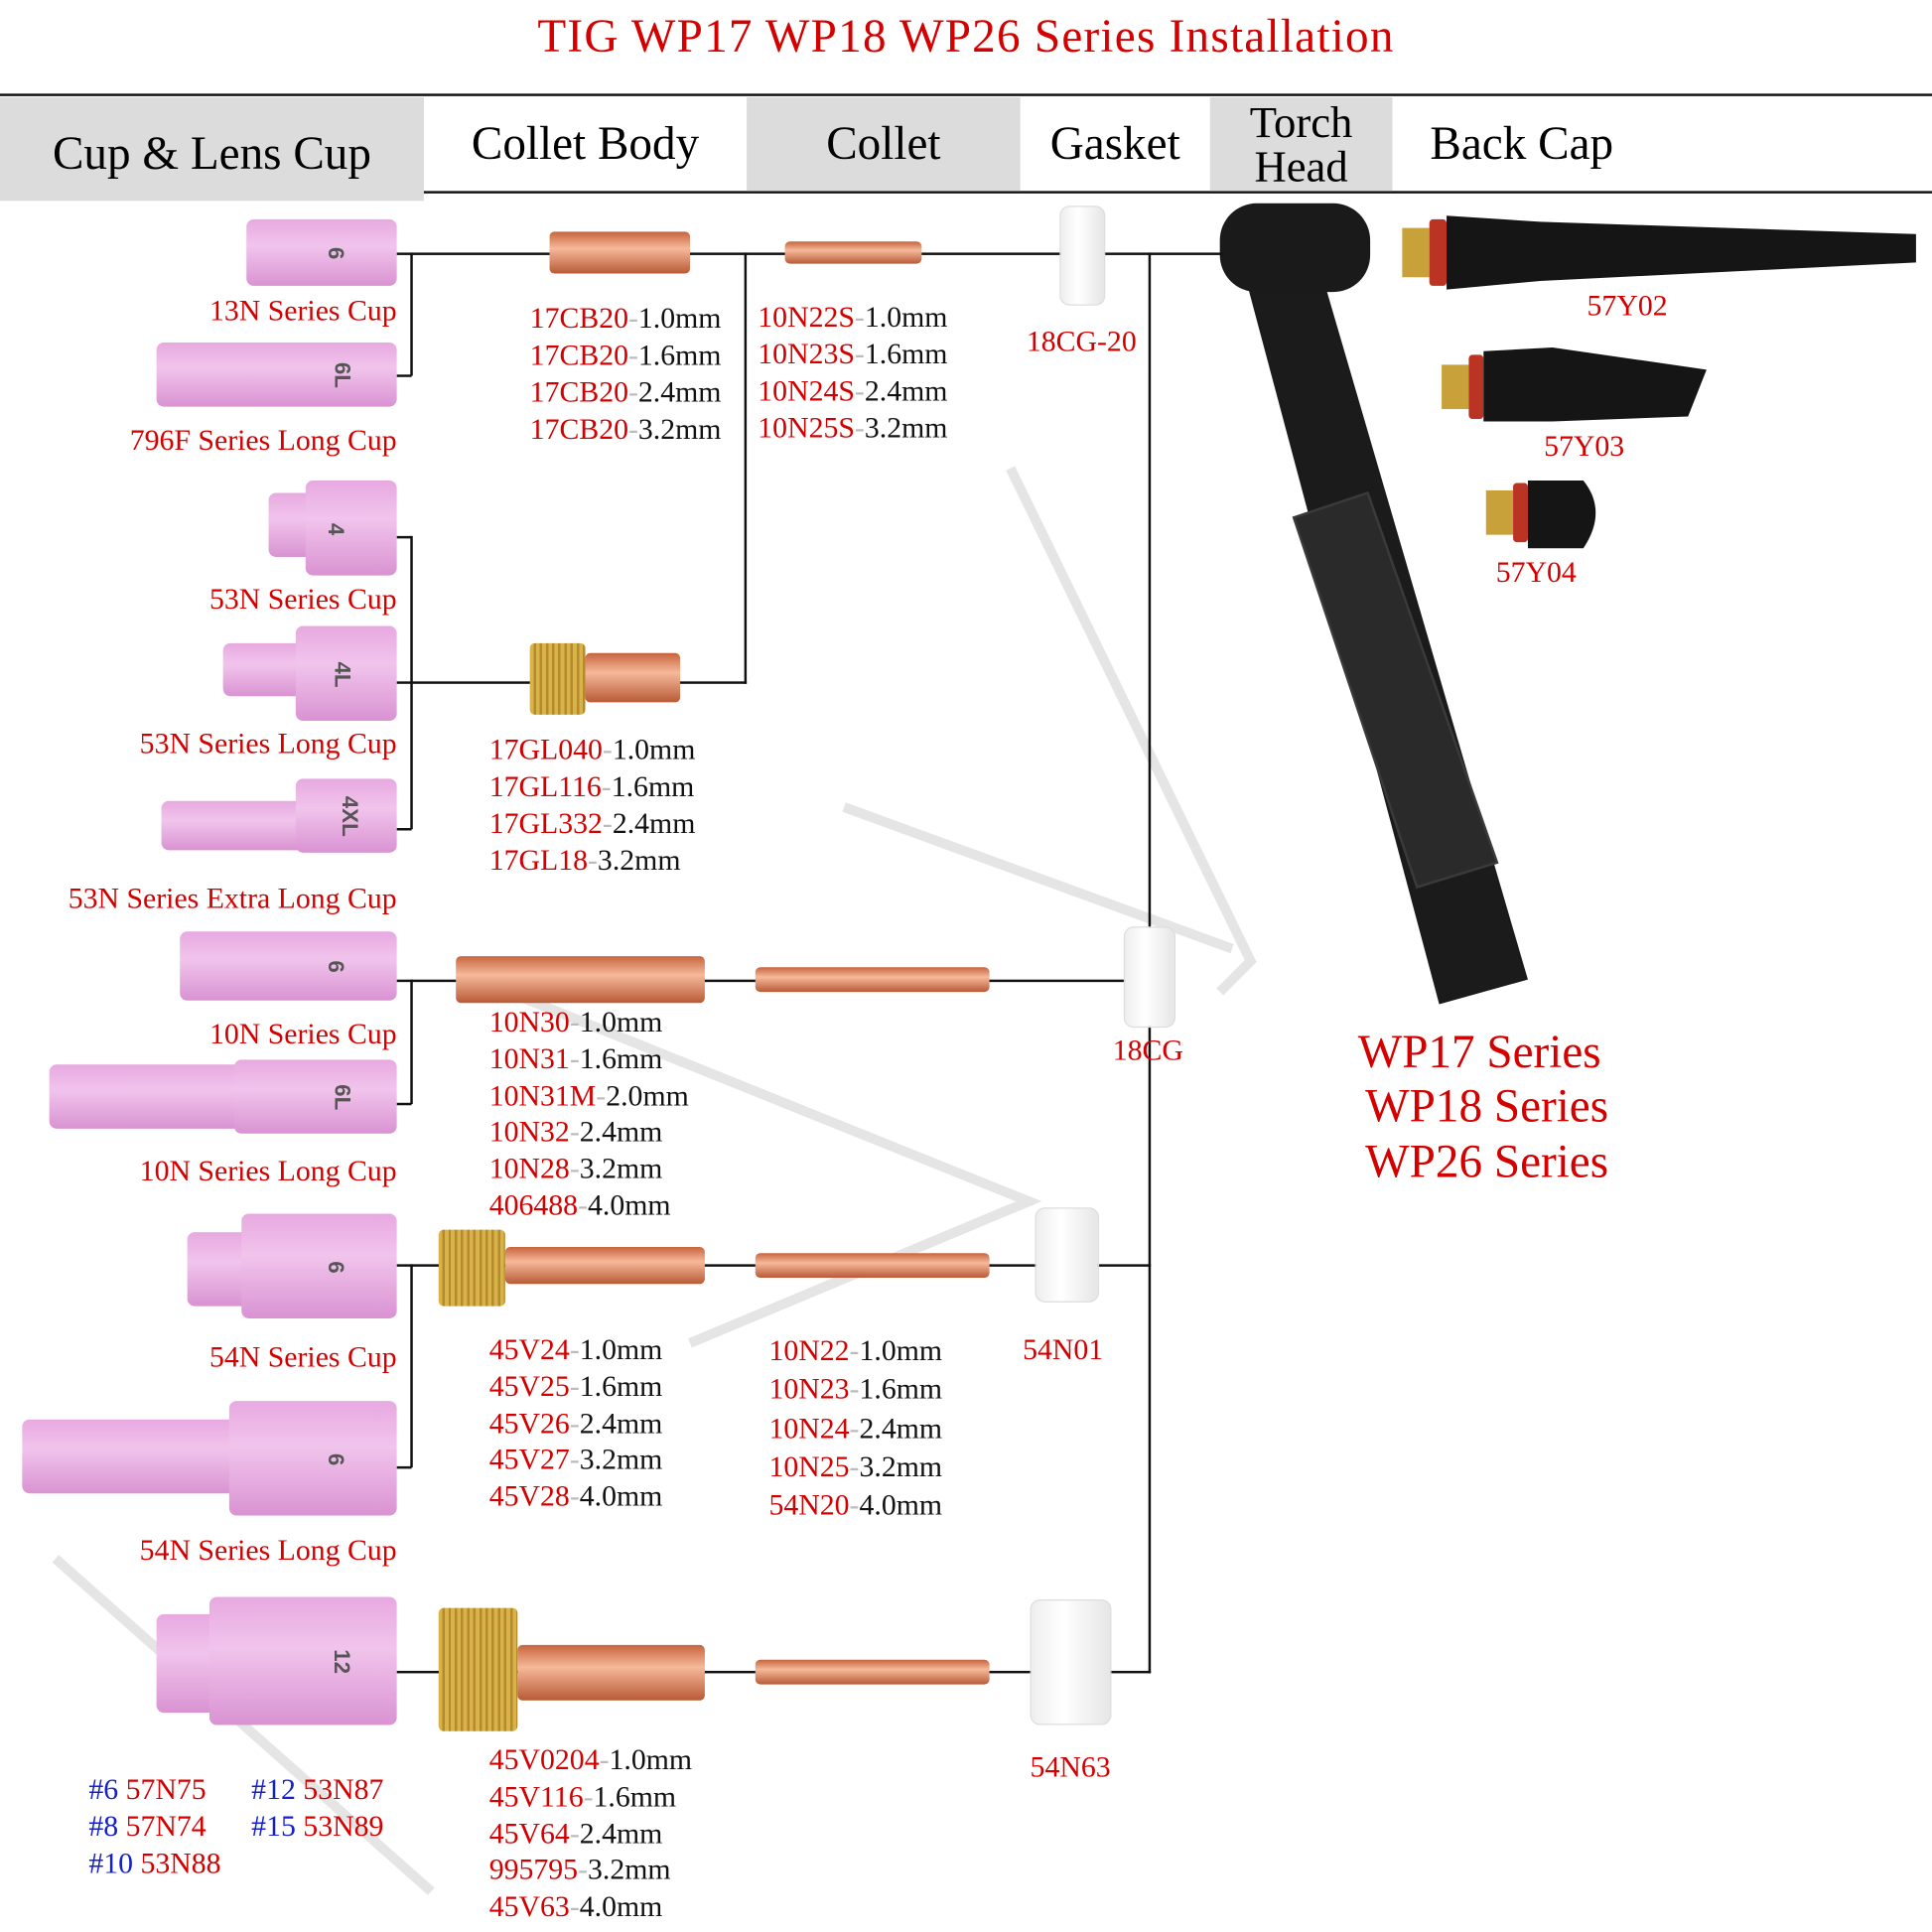 This screenshot has height=1932, width=1932. What do you see at coordinates (807, 391) in the screenshot?
I see `part-code: 10N24S` at bounding box center [807, 391].